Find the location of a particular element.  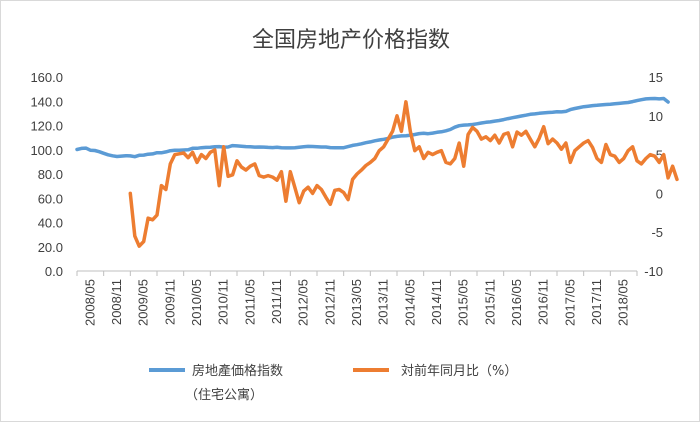

legend-label-yoy: 対前年同月比（%） is located at coordinates (459, 371).